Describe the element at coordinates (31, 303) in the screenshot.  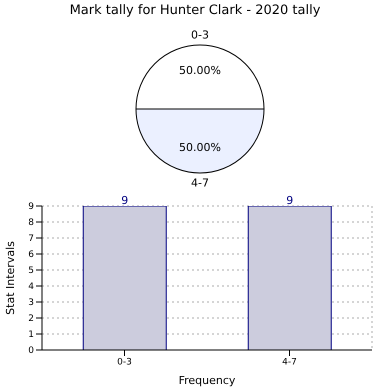
I see `y-tick-label: 3` at that location.